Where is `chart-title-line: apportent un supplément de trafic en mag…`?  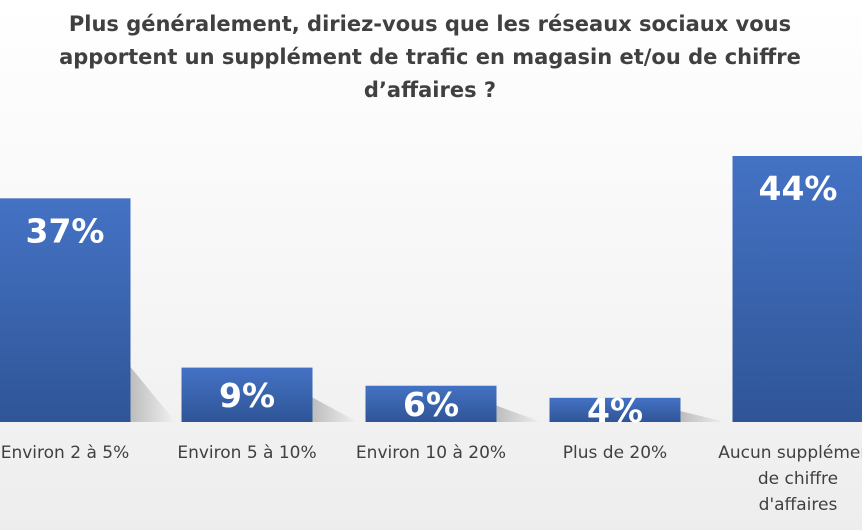 chart-title-line: apportent un supplément de trafic en mag… is located at coordinates (430, 57).